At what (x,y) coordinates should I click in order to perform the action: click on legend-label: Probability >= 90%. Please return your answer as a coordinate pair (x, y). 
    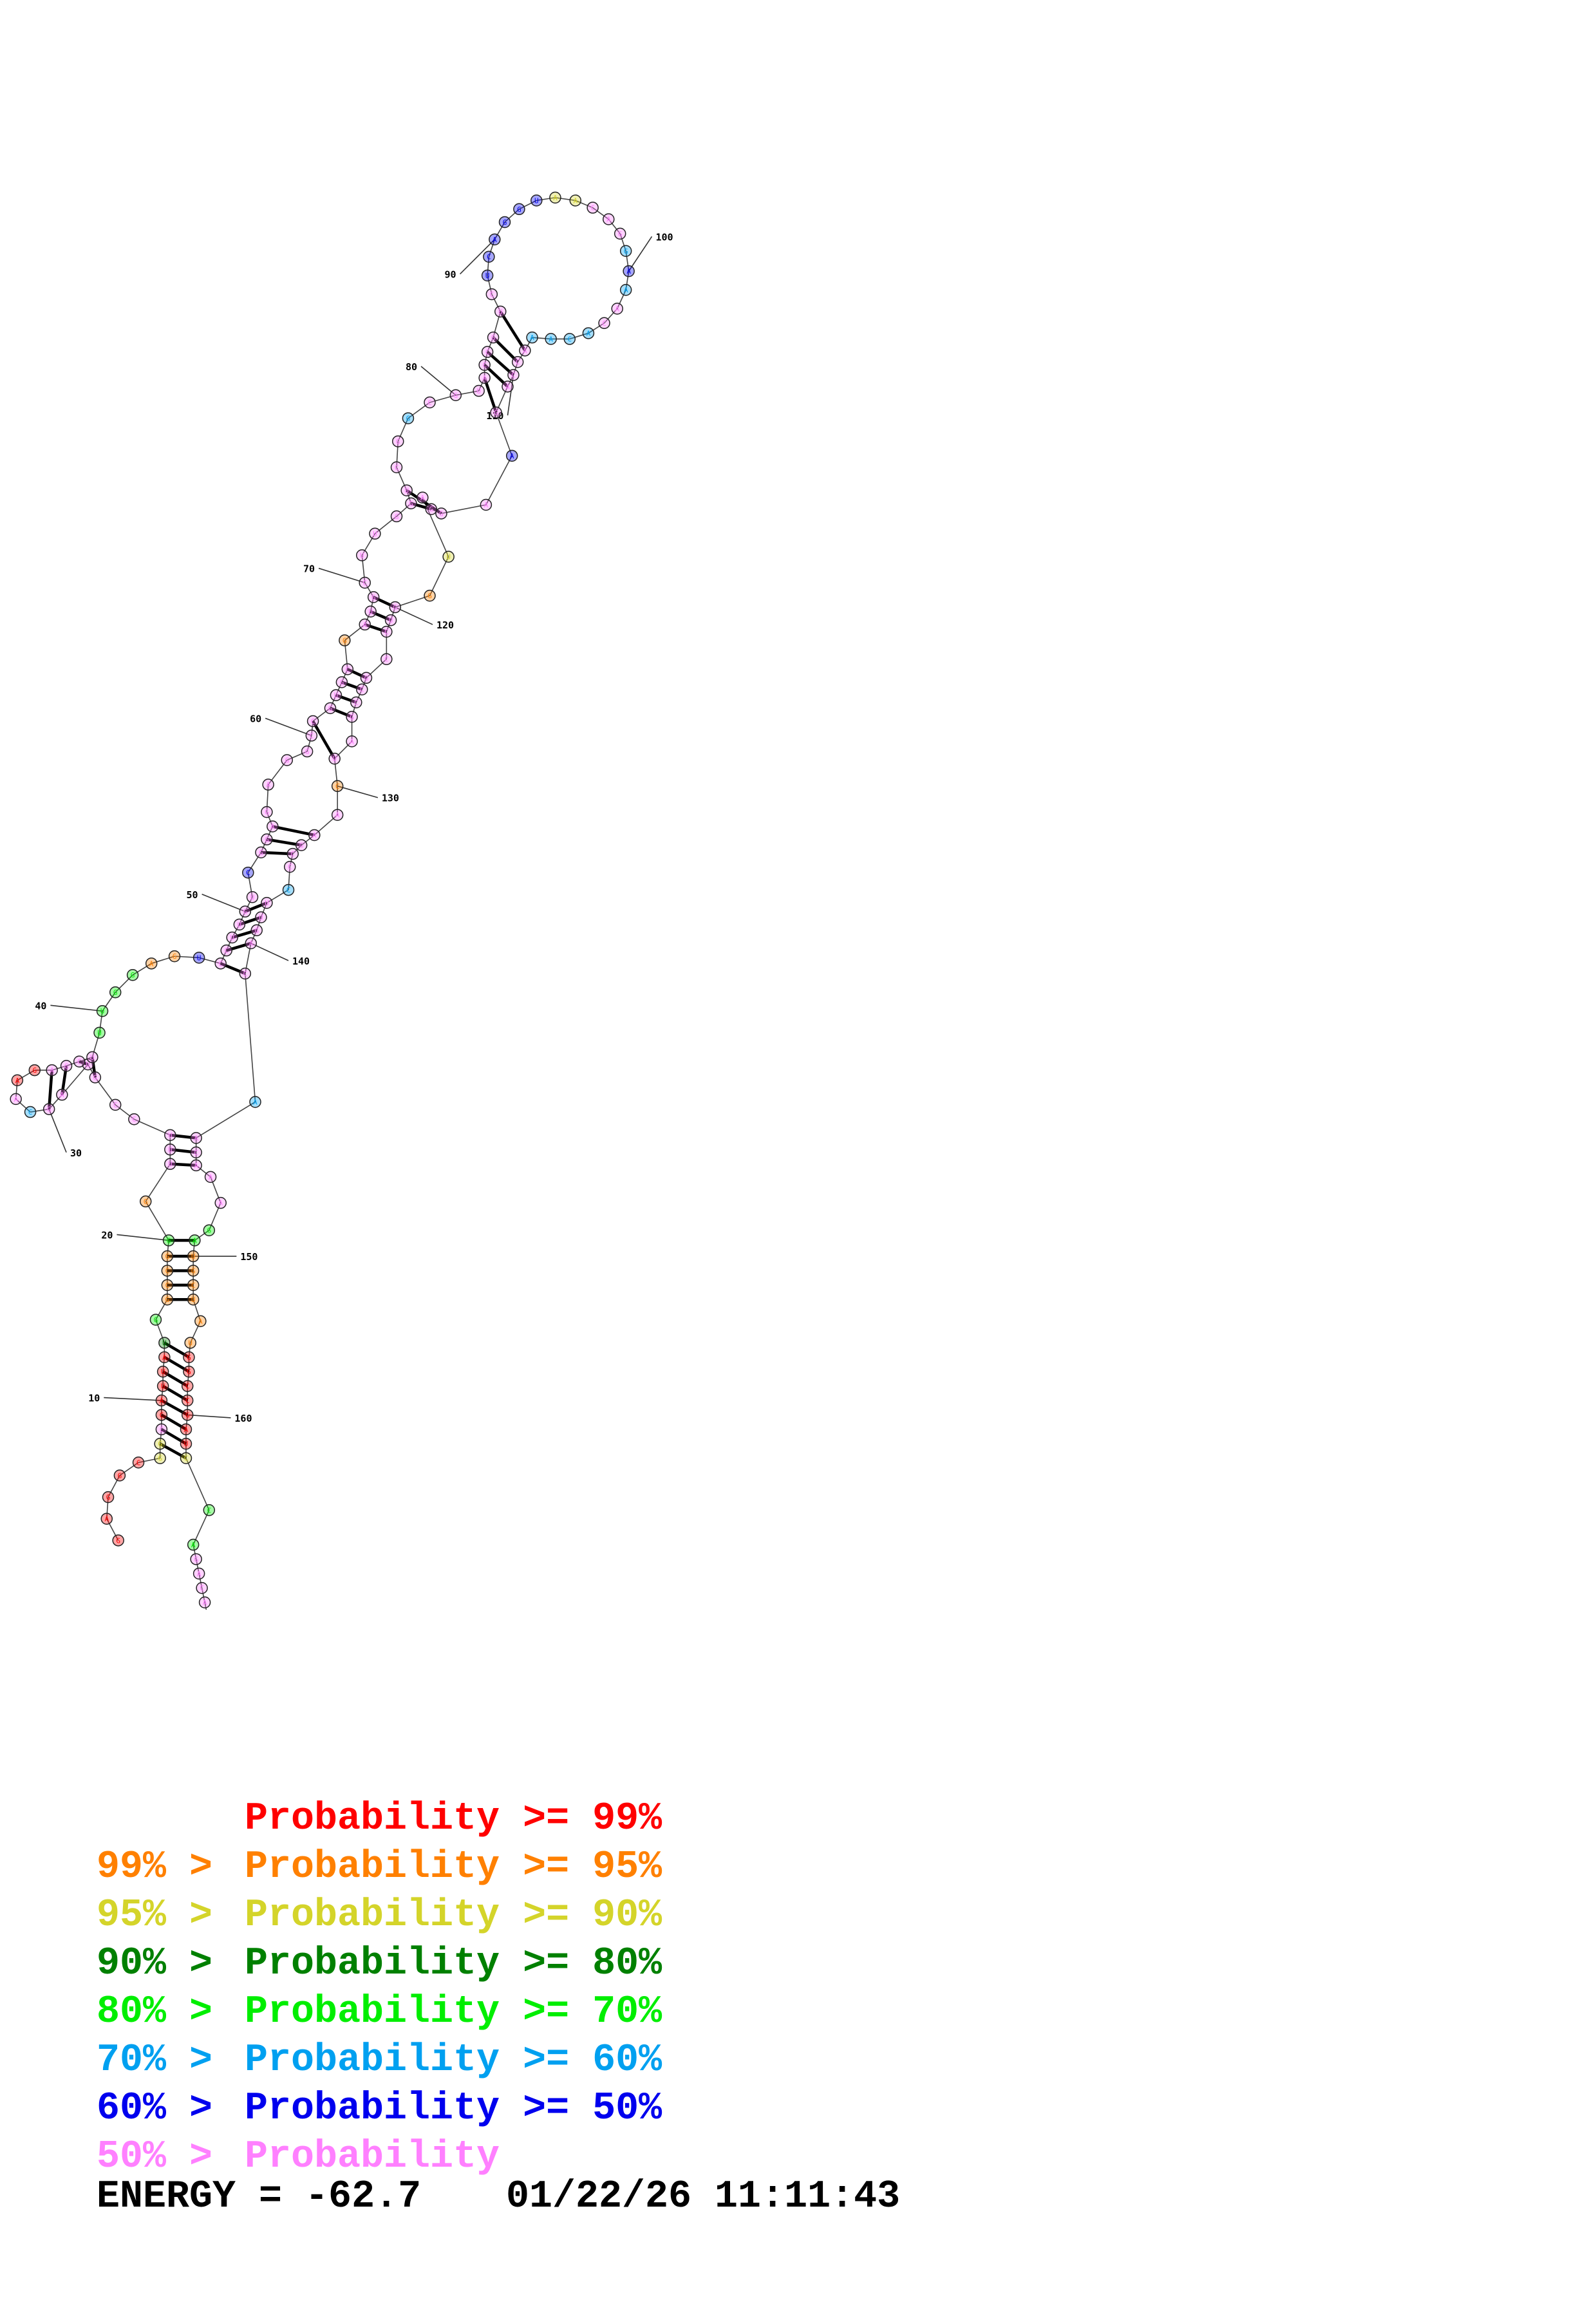
    Looking at the image, I should click on (453, 1915).